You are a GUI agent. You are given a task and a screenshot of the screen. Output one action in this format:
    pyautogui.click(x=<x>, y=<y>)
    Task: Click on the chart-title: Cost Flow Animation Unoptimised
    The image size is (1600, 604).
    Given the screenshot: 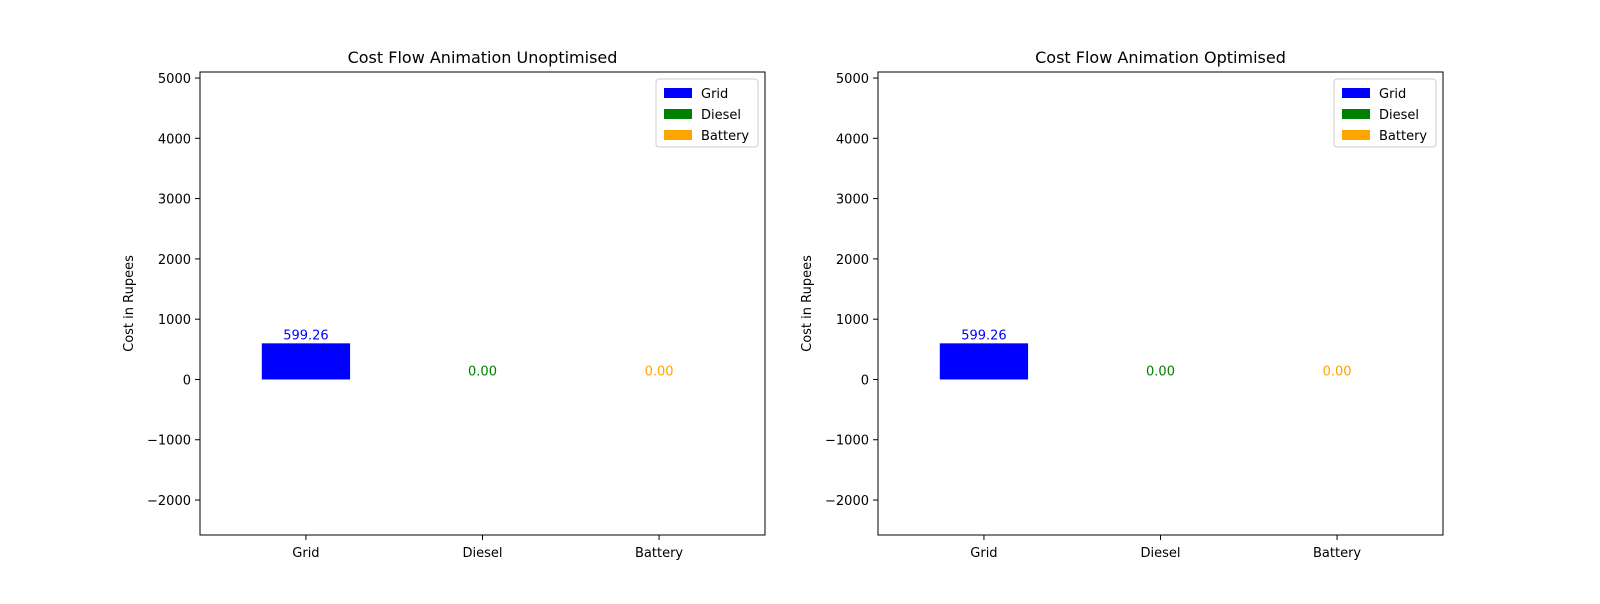 What is the action you would take?
    pyautogui.click(x=483, y=57)
    